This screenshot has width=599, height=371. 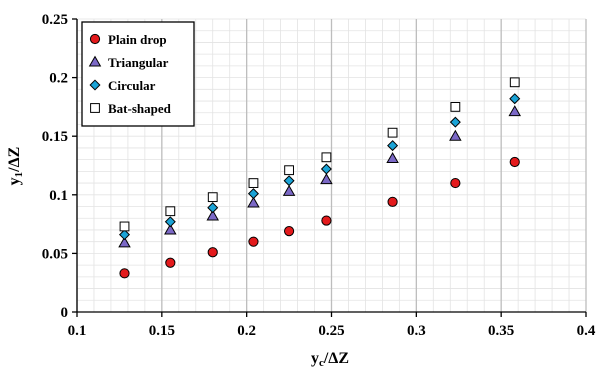 I want to click on y-tick-label: 0.1, so click(x=58, y=196).